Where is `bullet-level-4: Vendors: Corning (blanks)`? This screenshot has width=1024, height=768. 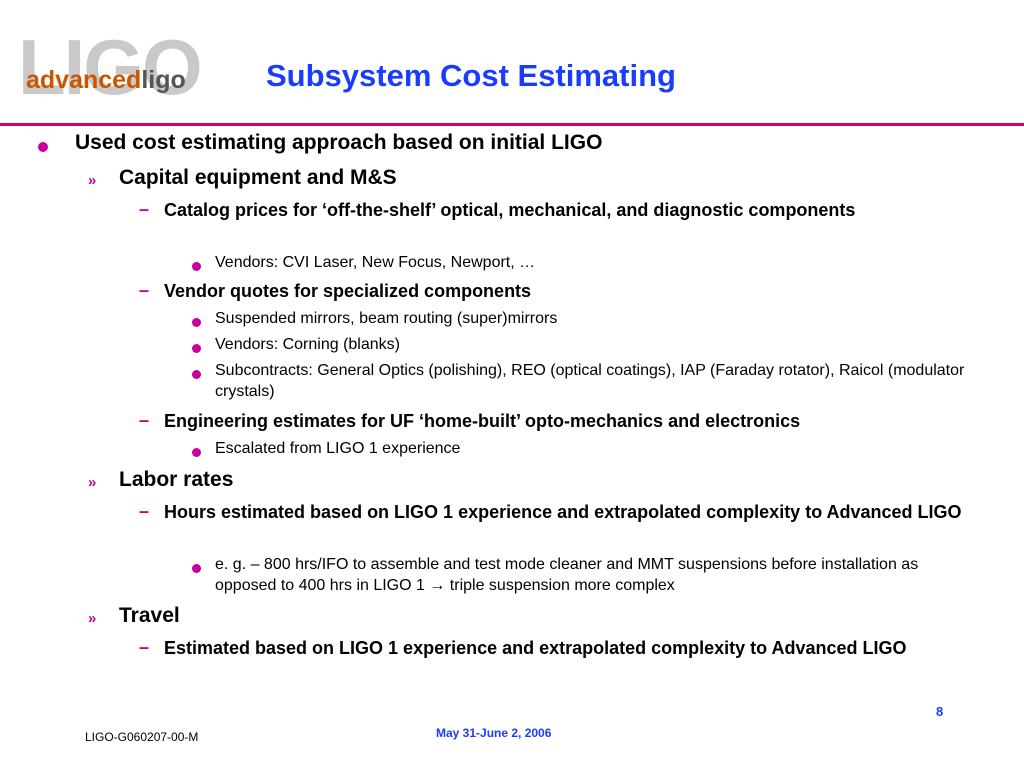
bullet-level-4: Vendors: Corning (blanks) is located at coordinates (307, 344).